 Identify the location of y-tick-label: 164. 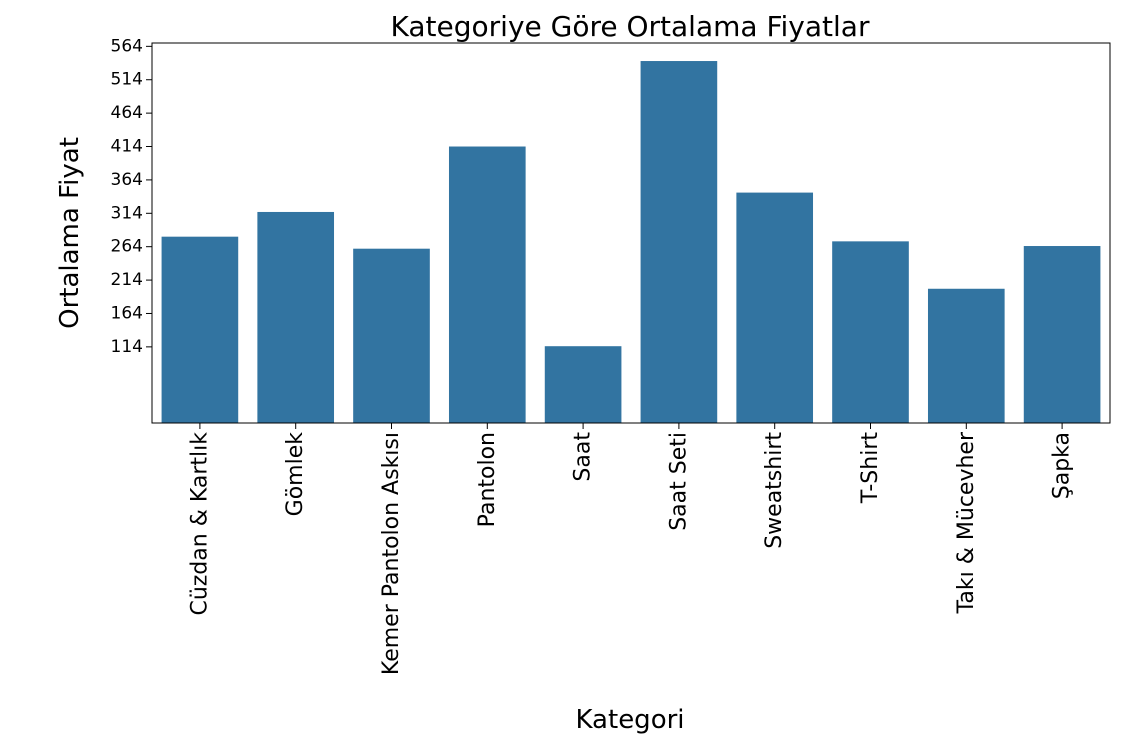
(127, 313).